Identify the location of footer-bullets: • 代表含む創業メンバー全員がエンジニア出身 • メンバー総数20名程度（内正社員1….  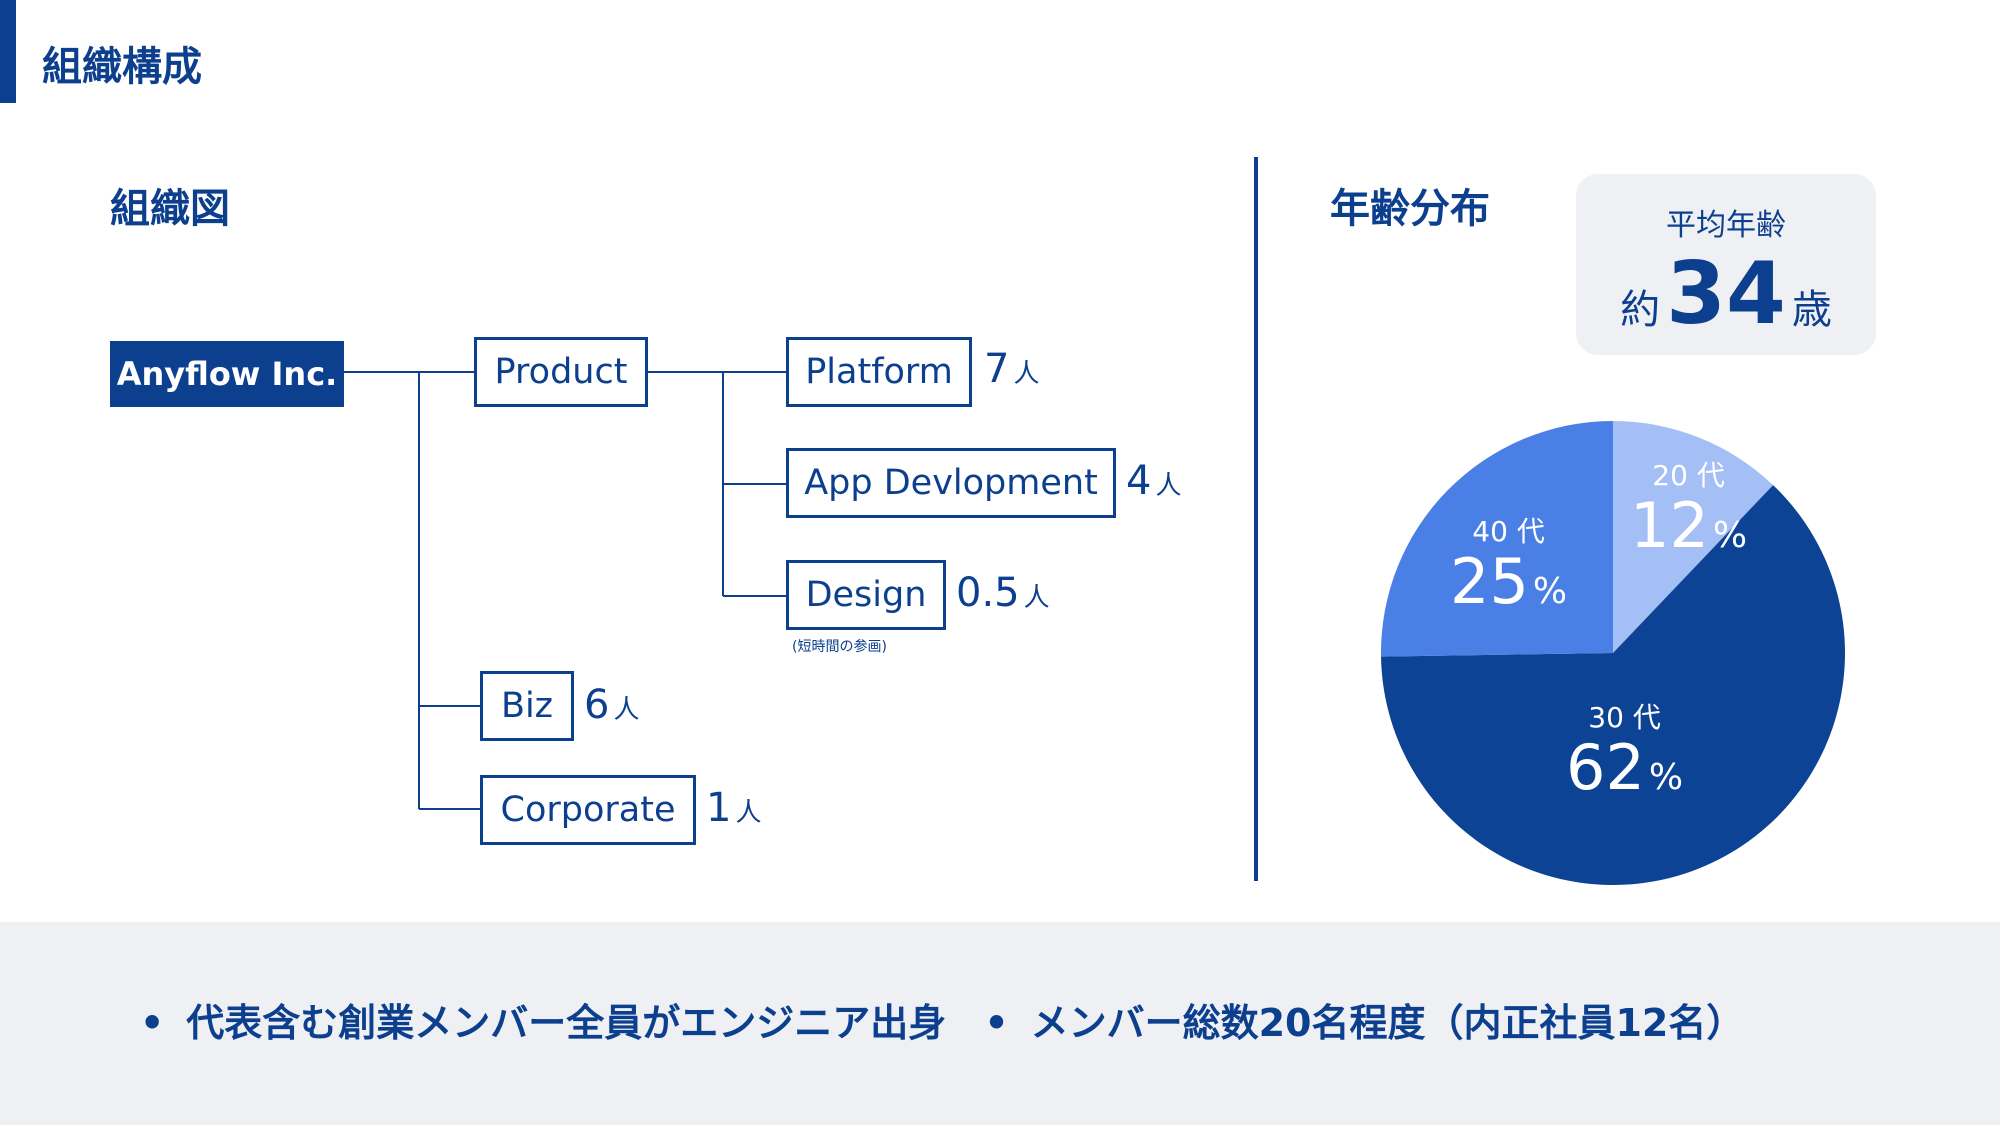
(942, 1019).